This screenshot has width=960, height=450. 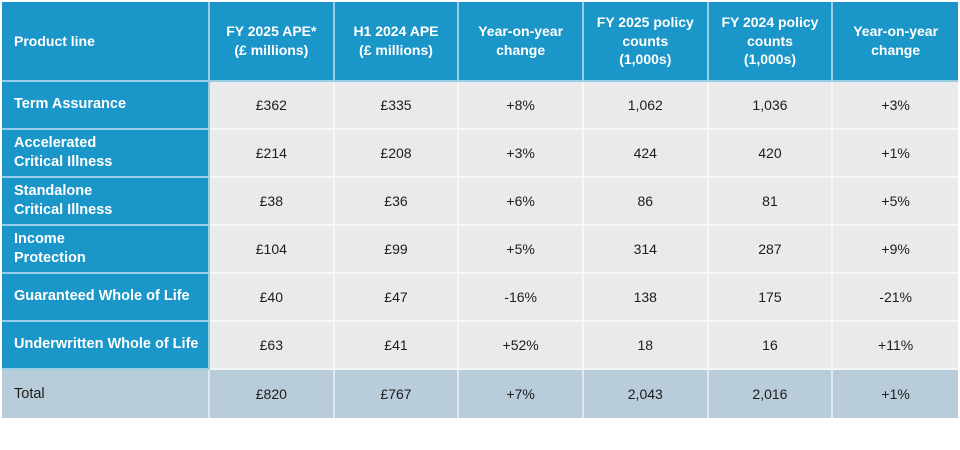 What do you see at coordinates (646, 394) in the screenshot?
I see `total-value-cell: 2,043` at bounding box center [646, 394].